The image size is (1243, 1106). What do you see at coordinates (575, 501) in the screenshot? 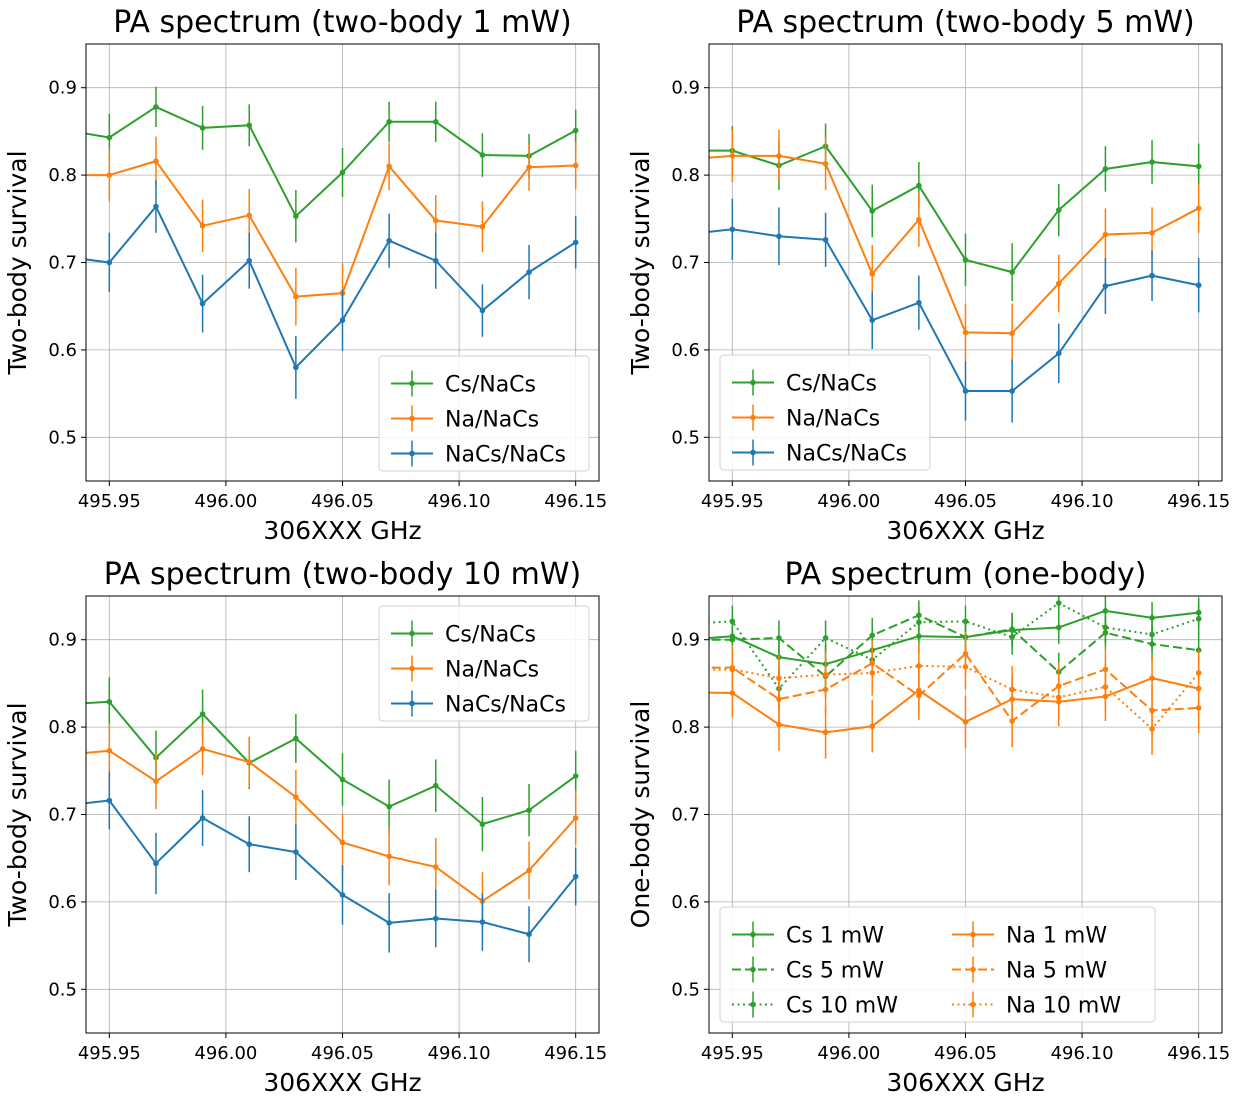
I see `x-tick-label: 496.15` at bounding box center [575, 501].